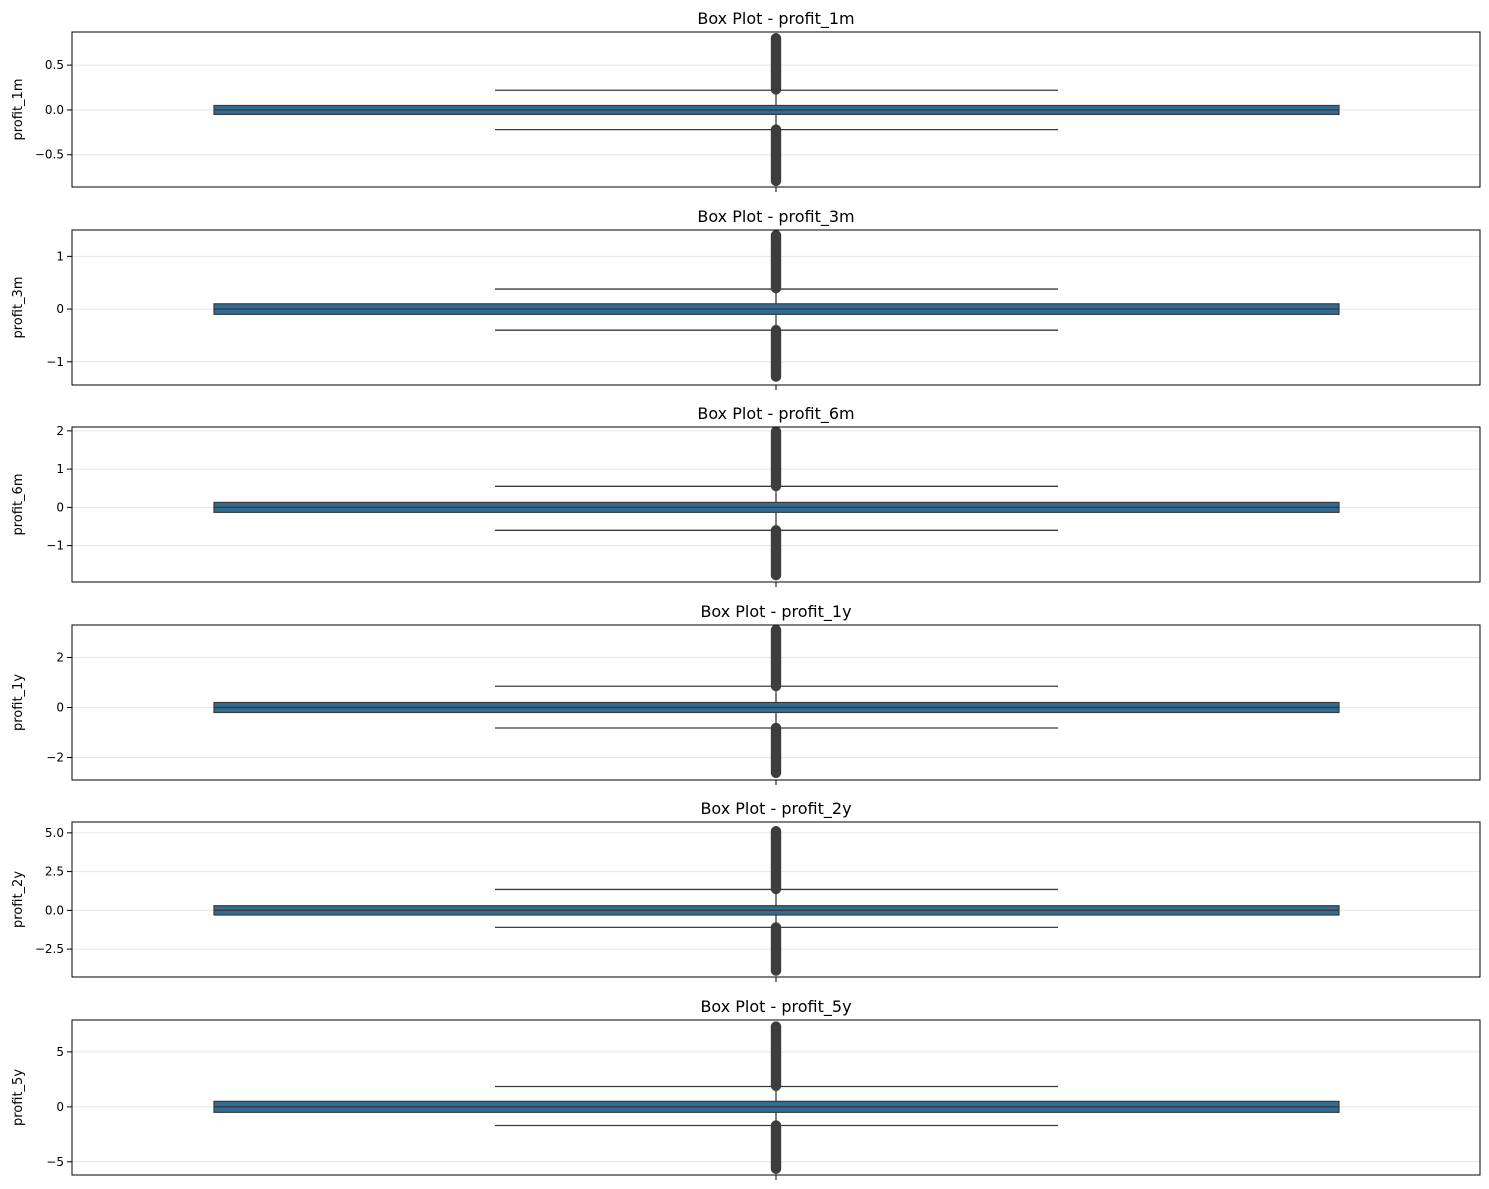 This screenshot has height=1189, width=1489. What do you see at coordinates (775, 809) in the screenshot?
I see `plot-title: Box Plot - profit_2y` at bounding box center [775, 809].